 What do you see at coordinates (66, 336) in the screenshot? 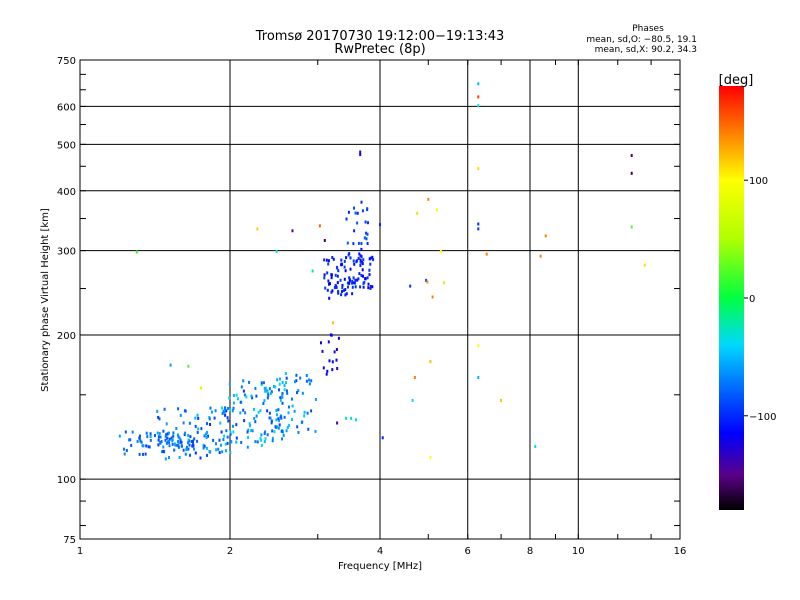
I see `y-tick-label: 200` at bounding box center [66, 336].